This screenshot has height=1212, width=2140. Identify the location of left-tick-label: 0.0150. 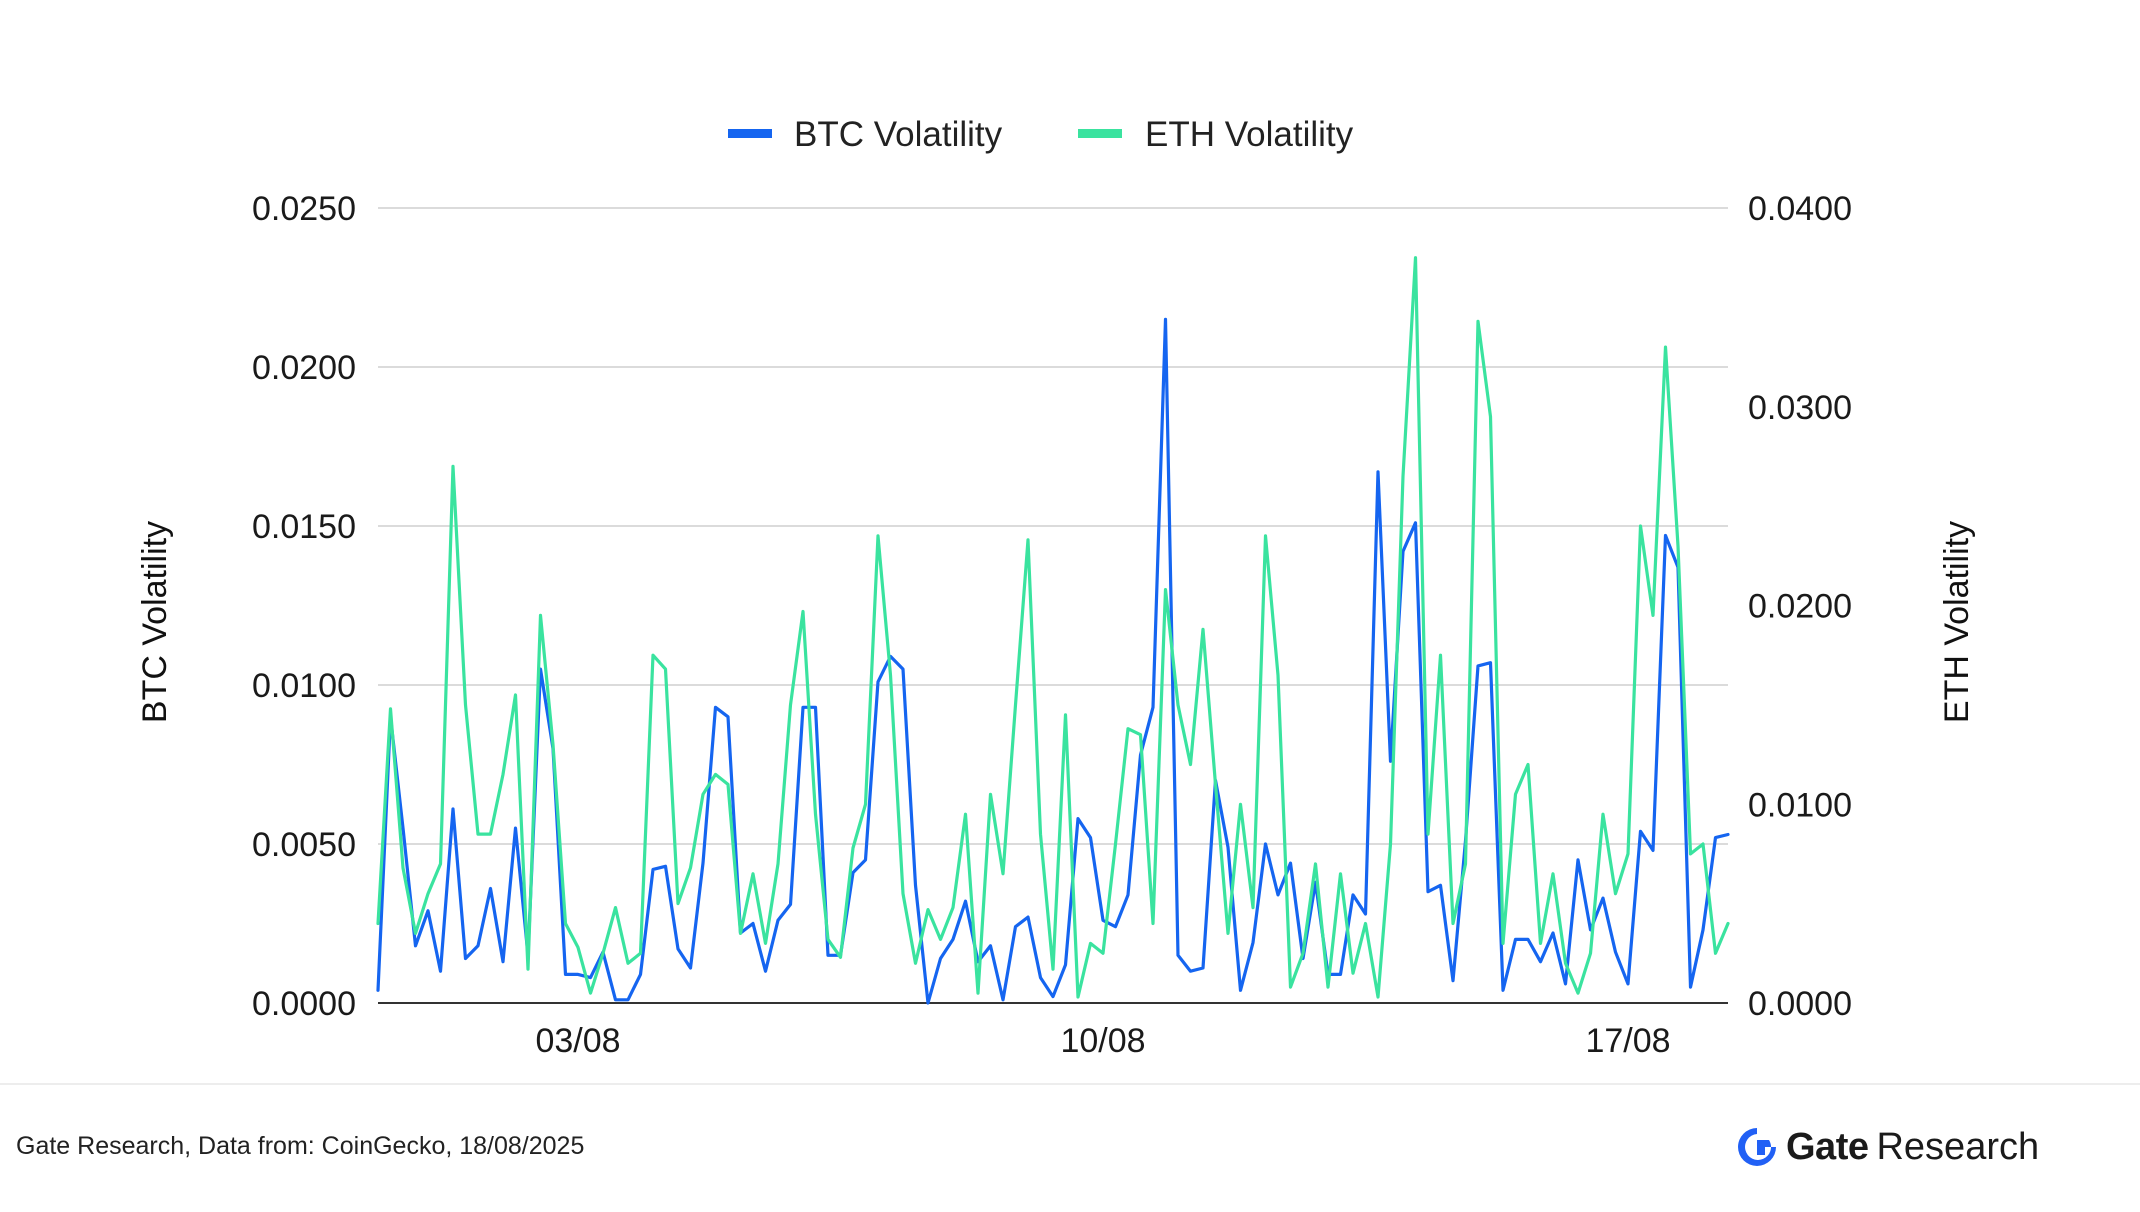
(304, 527).